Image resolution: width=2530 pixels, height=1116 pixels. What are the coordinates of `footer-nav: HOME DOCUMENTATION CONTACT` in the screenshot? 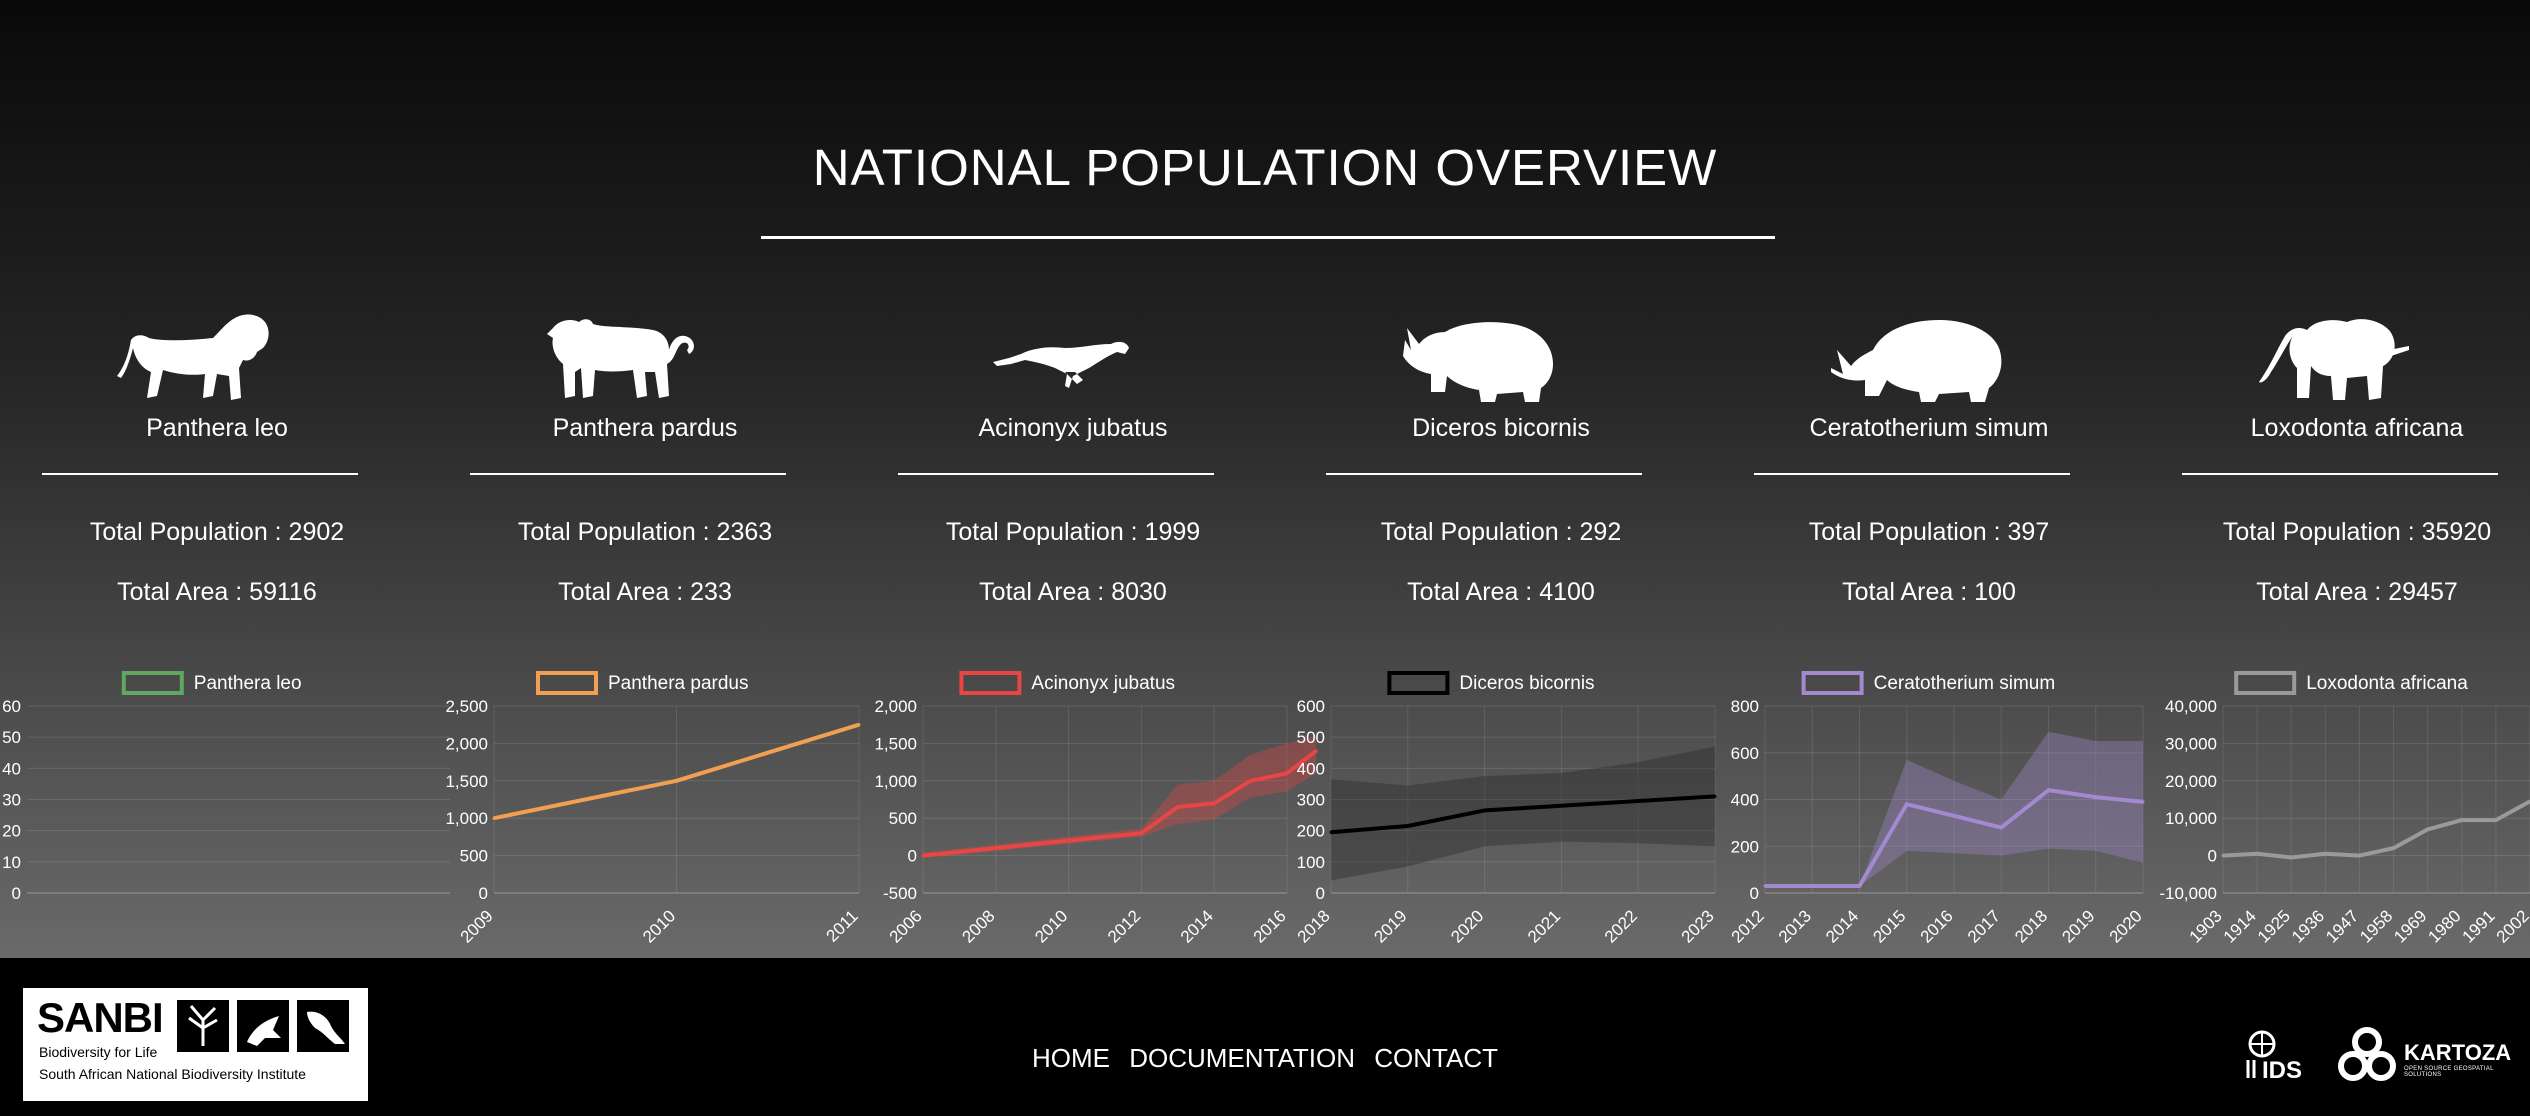 It's located at (1265, 1058).